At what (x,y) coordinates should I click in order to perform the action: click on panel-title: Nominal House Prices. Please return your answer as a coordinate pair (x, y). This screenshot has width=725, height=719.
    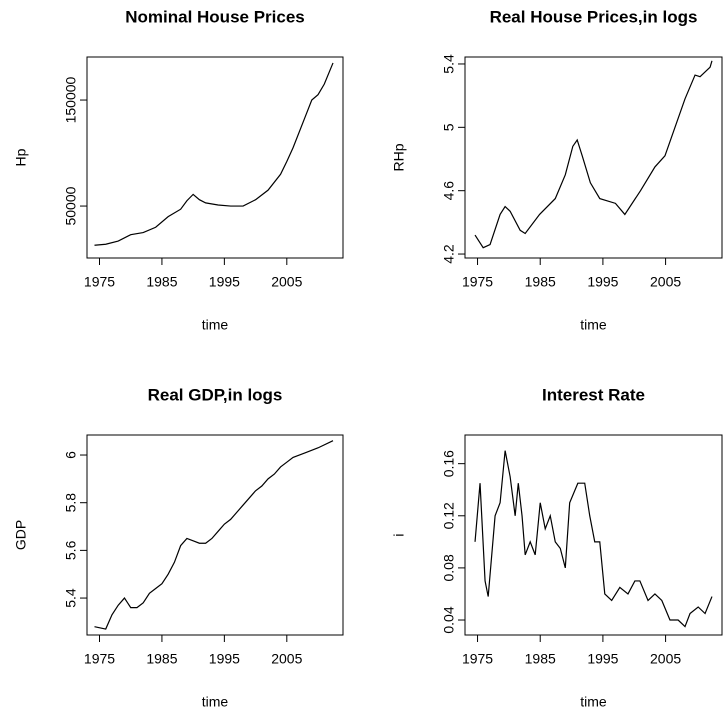
    Looking at the image, I should click on (215, 16).